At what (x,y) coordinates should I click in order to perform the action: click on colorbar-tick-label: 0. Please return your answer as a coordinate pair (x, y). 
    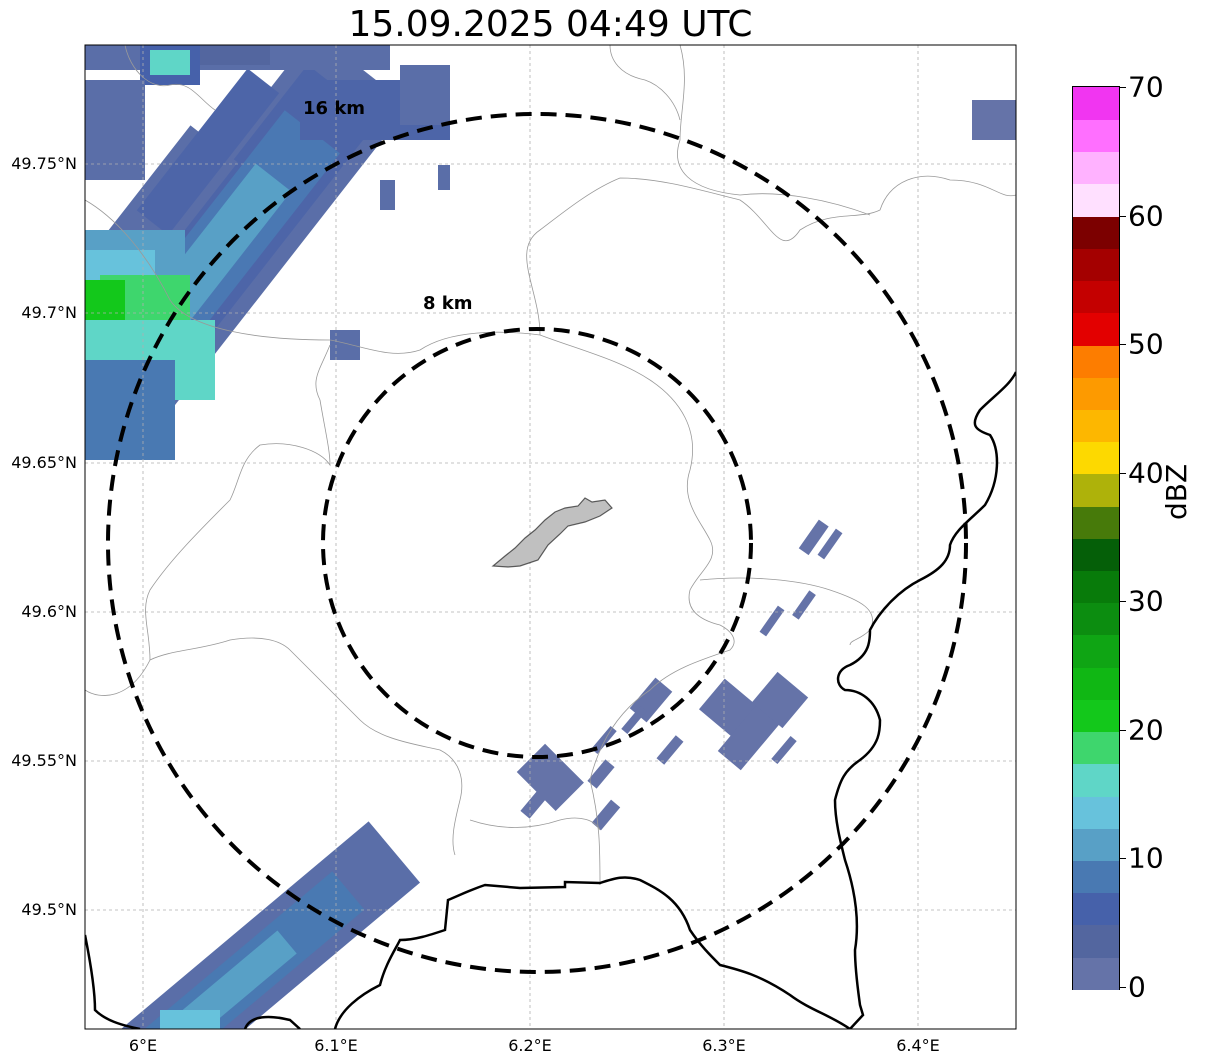
    Looking at the image, I should click on (1137, 987).